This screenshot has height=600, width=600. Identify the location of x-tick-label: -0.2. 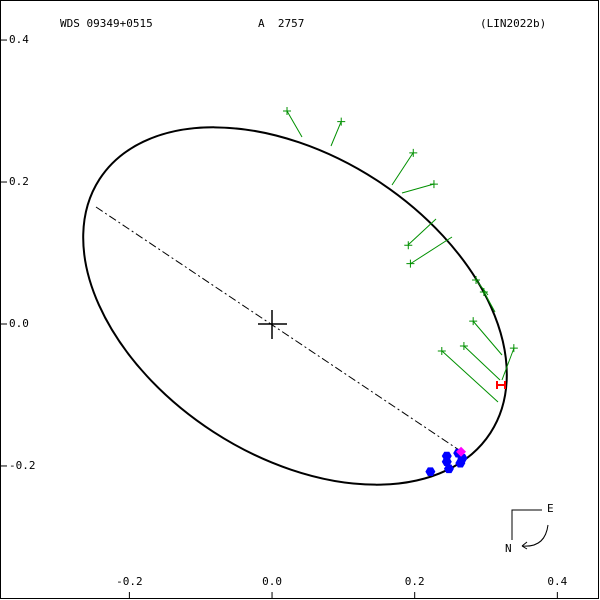
(129, 581).